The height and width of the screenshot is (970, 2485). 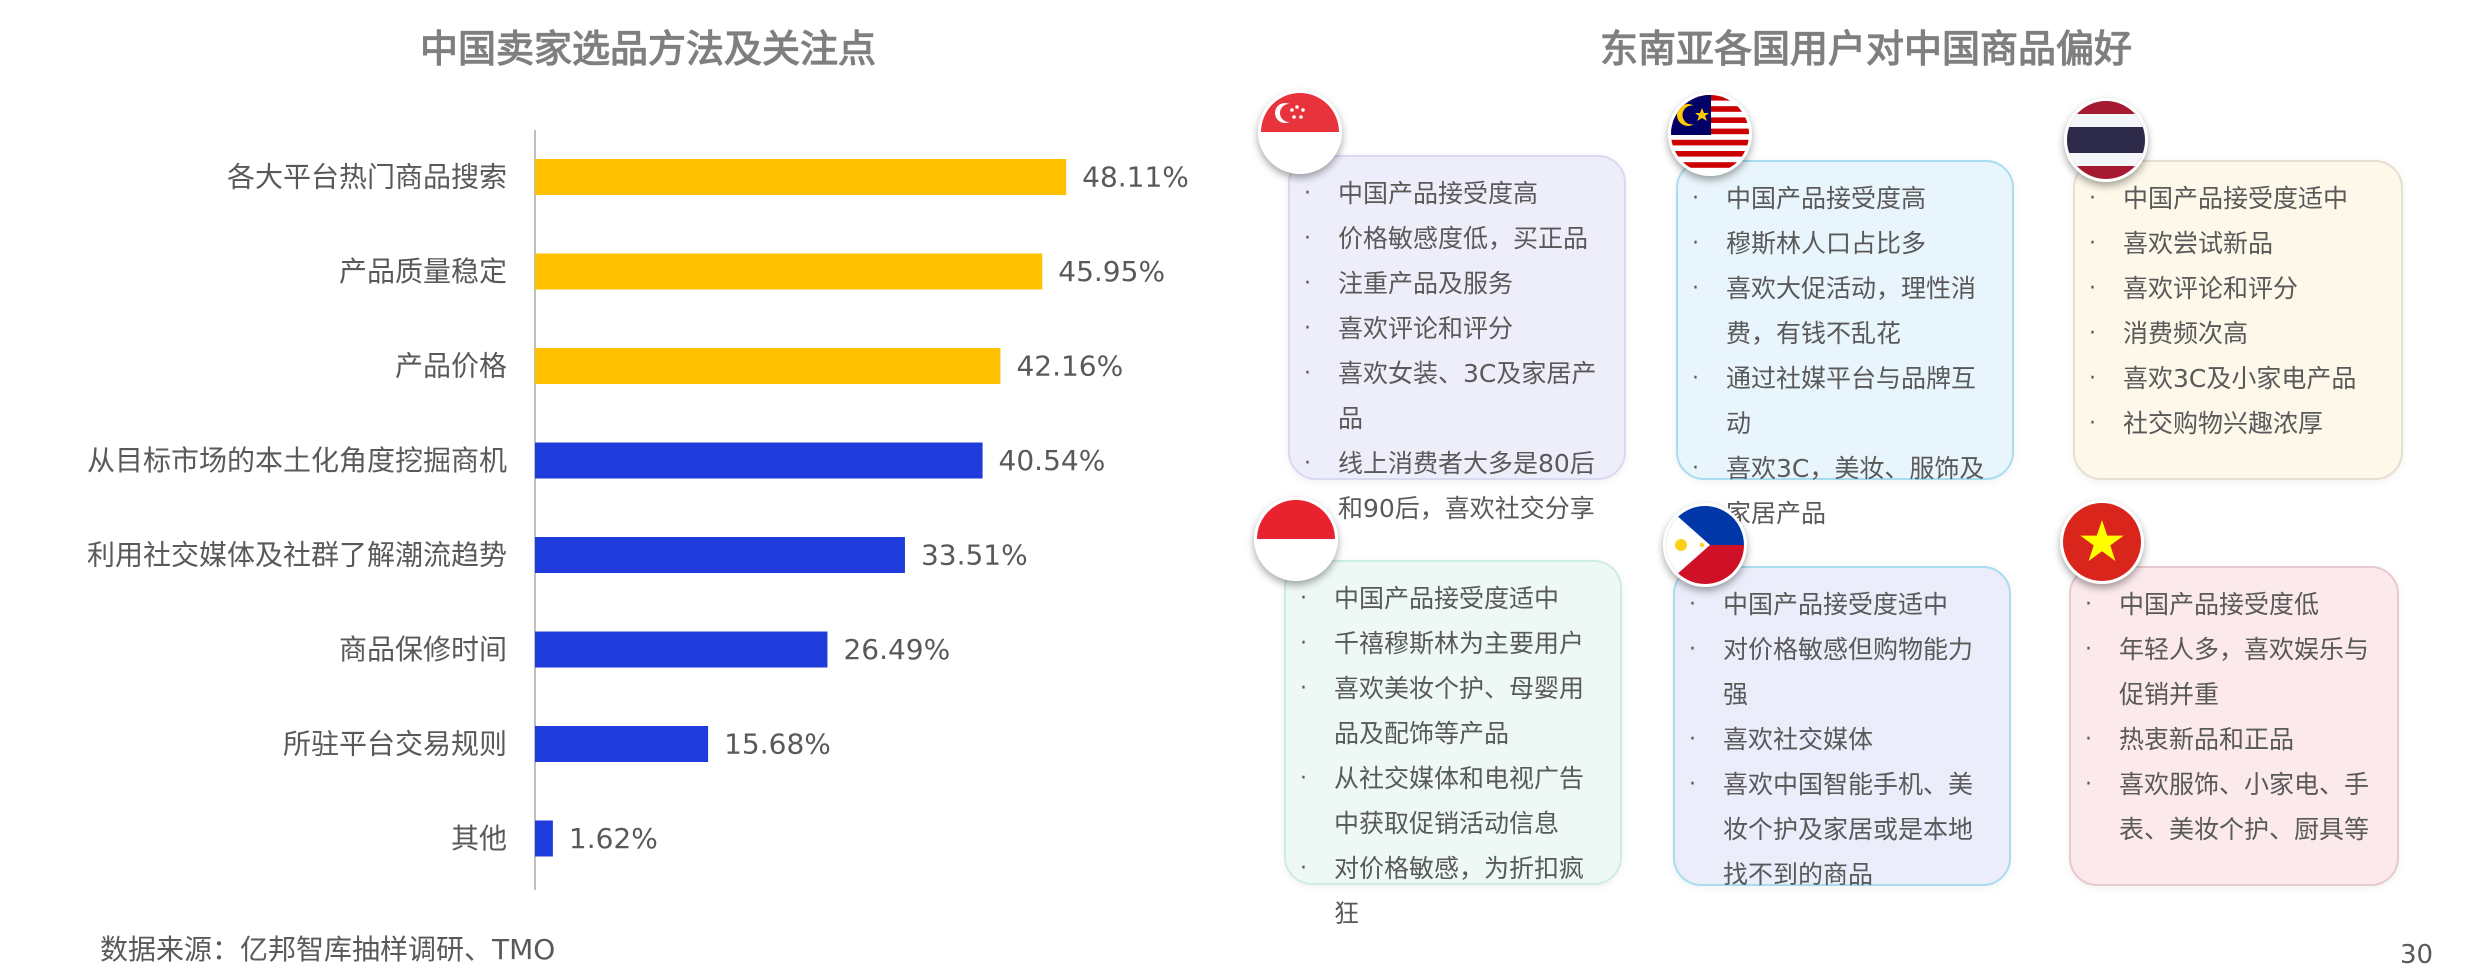 I want to click on value-label: 40.54%, so click(x=1052, y=460).